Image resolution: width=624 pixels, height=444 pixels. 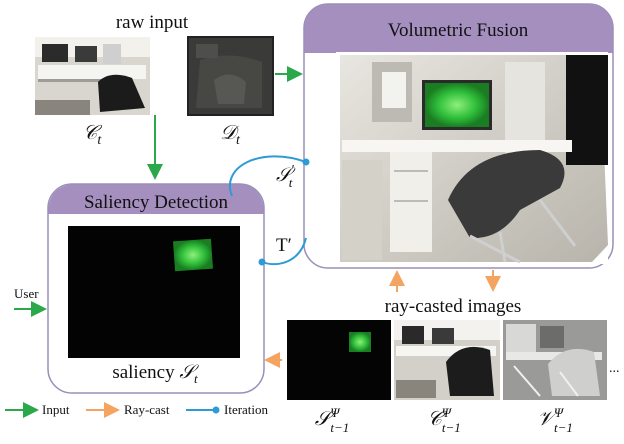 What do you see at coordinates (246, 409) in the screenshot?
I see `legend-iteration-label: Iteration` at bounding box center [246, 409].